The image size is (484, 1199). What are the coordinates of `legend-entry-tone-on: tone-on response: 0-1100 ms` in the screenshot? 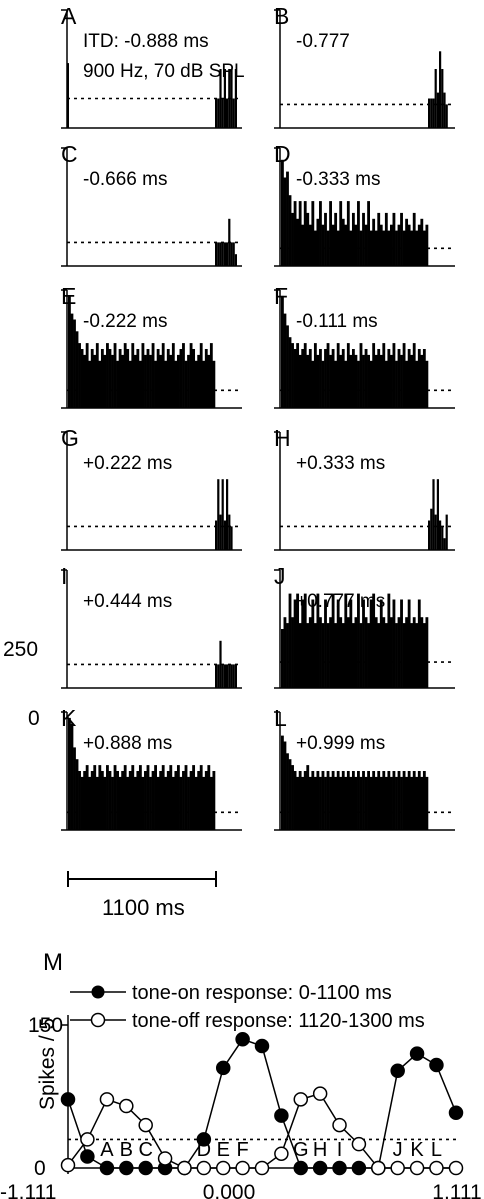 It's located at (262, 993).